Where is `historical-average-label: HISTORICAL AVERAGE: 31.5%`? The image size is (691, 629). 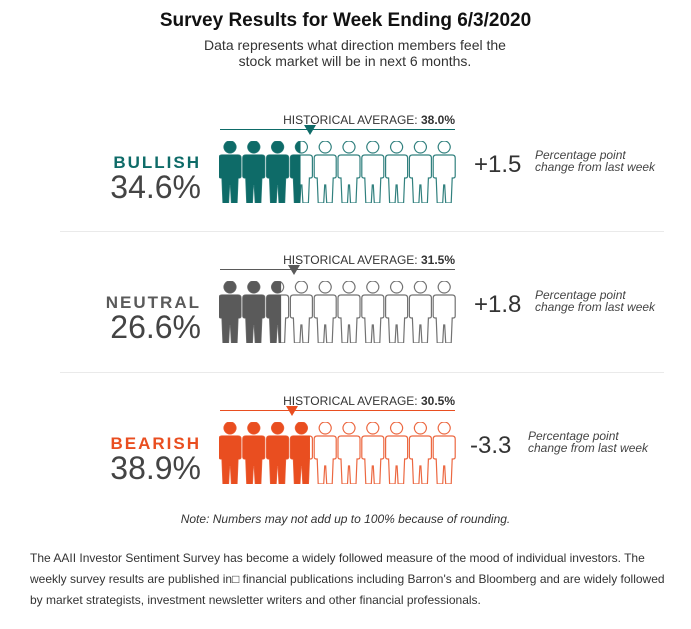 historical-average-label: HISTORICAL AVERAGE: 31.5% is located at coordinates (327, 260).